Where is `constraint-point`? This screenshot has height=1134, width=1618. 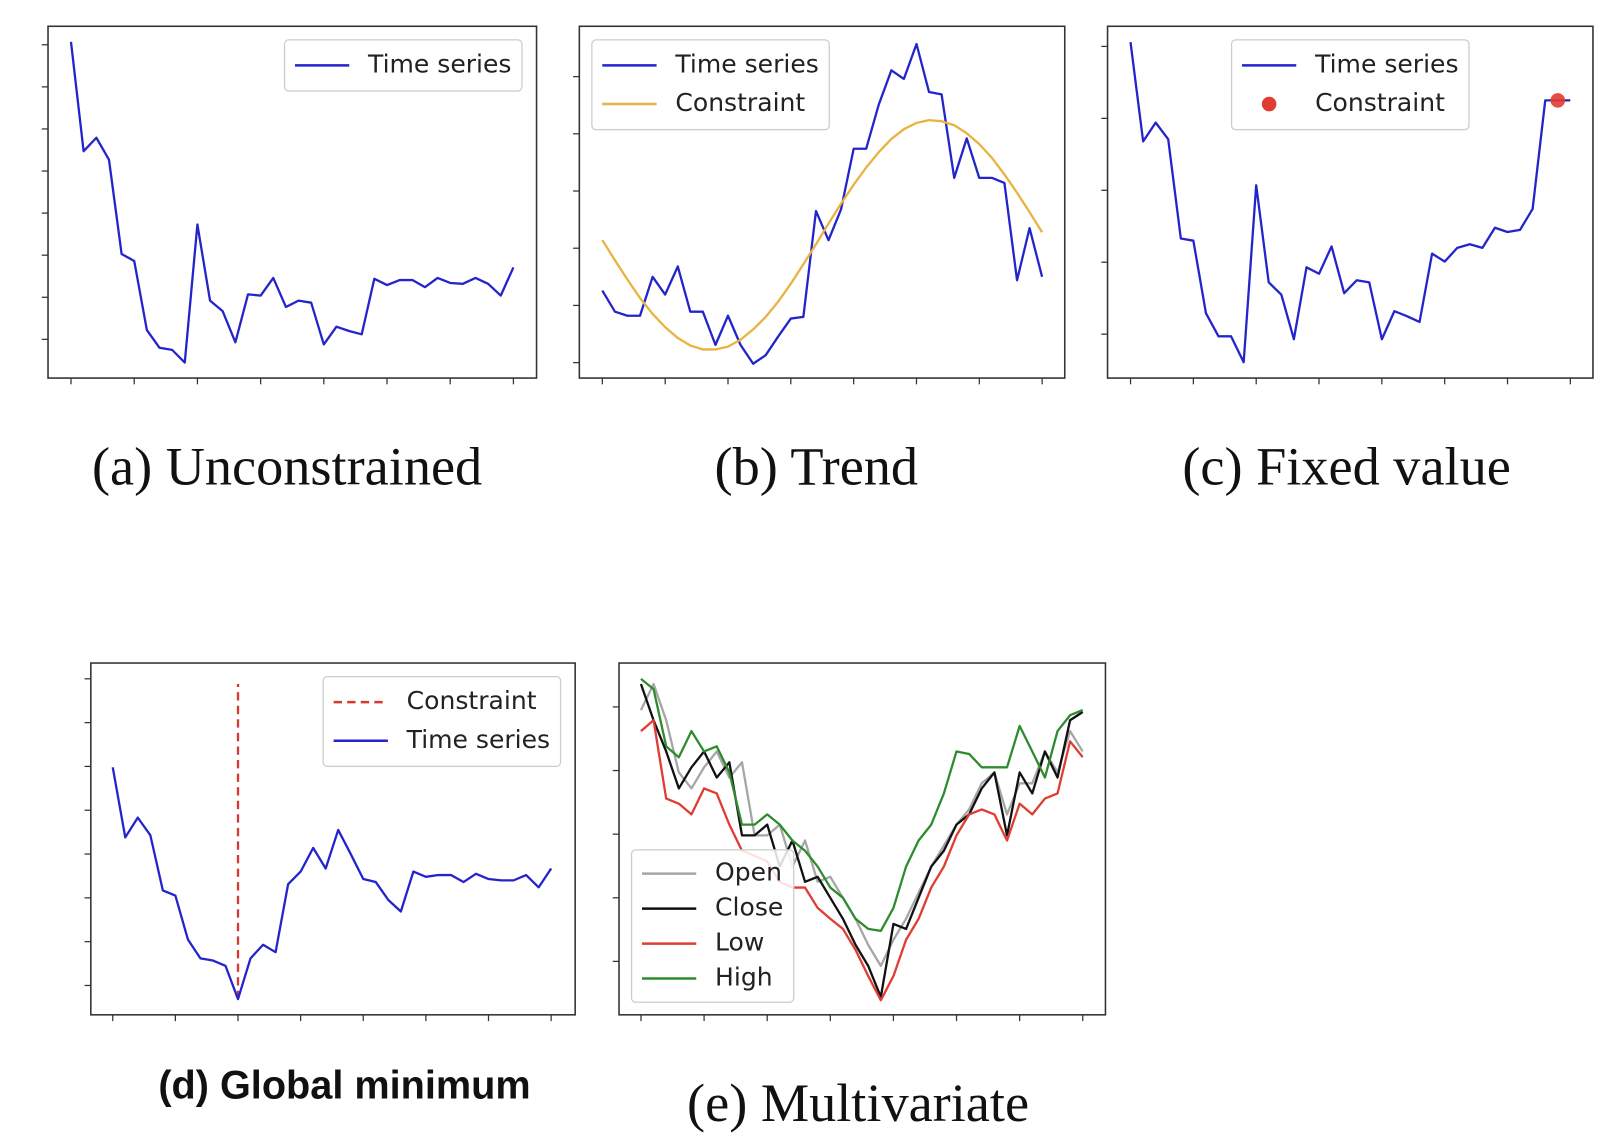
constraint-point is located at coordinates (1558, 100).